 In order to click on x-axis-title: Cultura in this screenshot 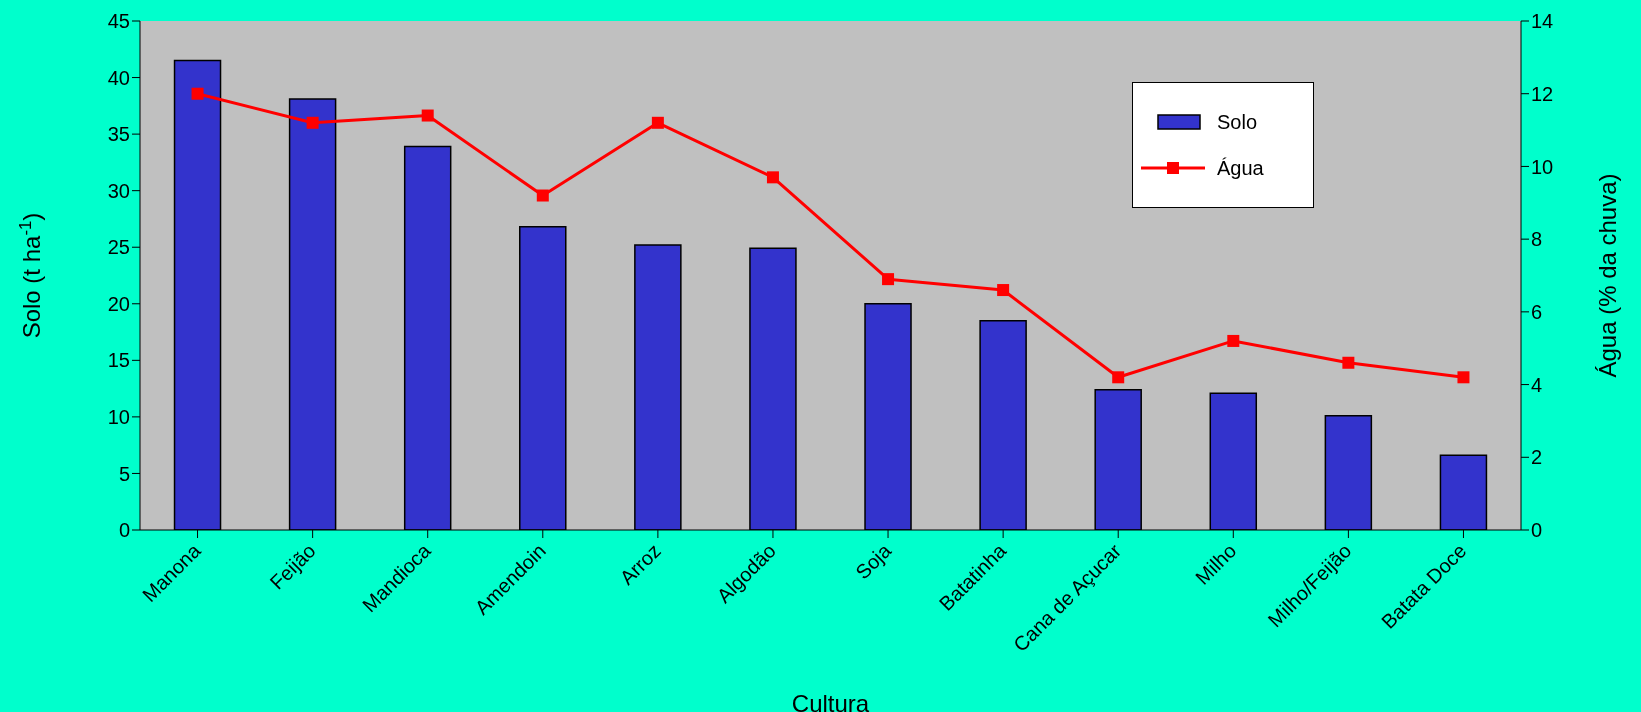, I will do `click(830, 701)`.